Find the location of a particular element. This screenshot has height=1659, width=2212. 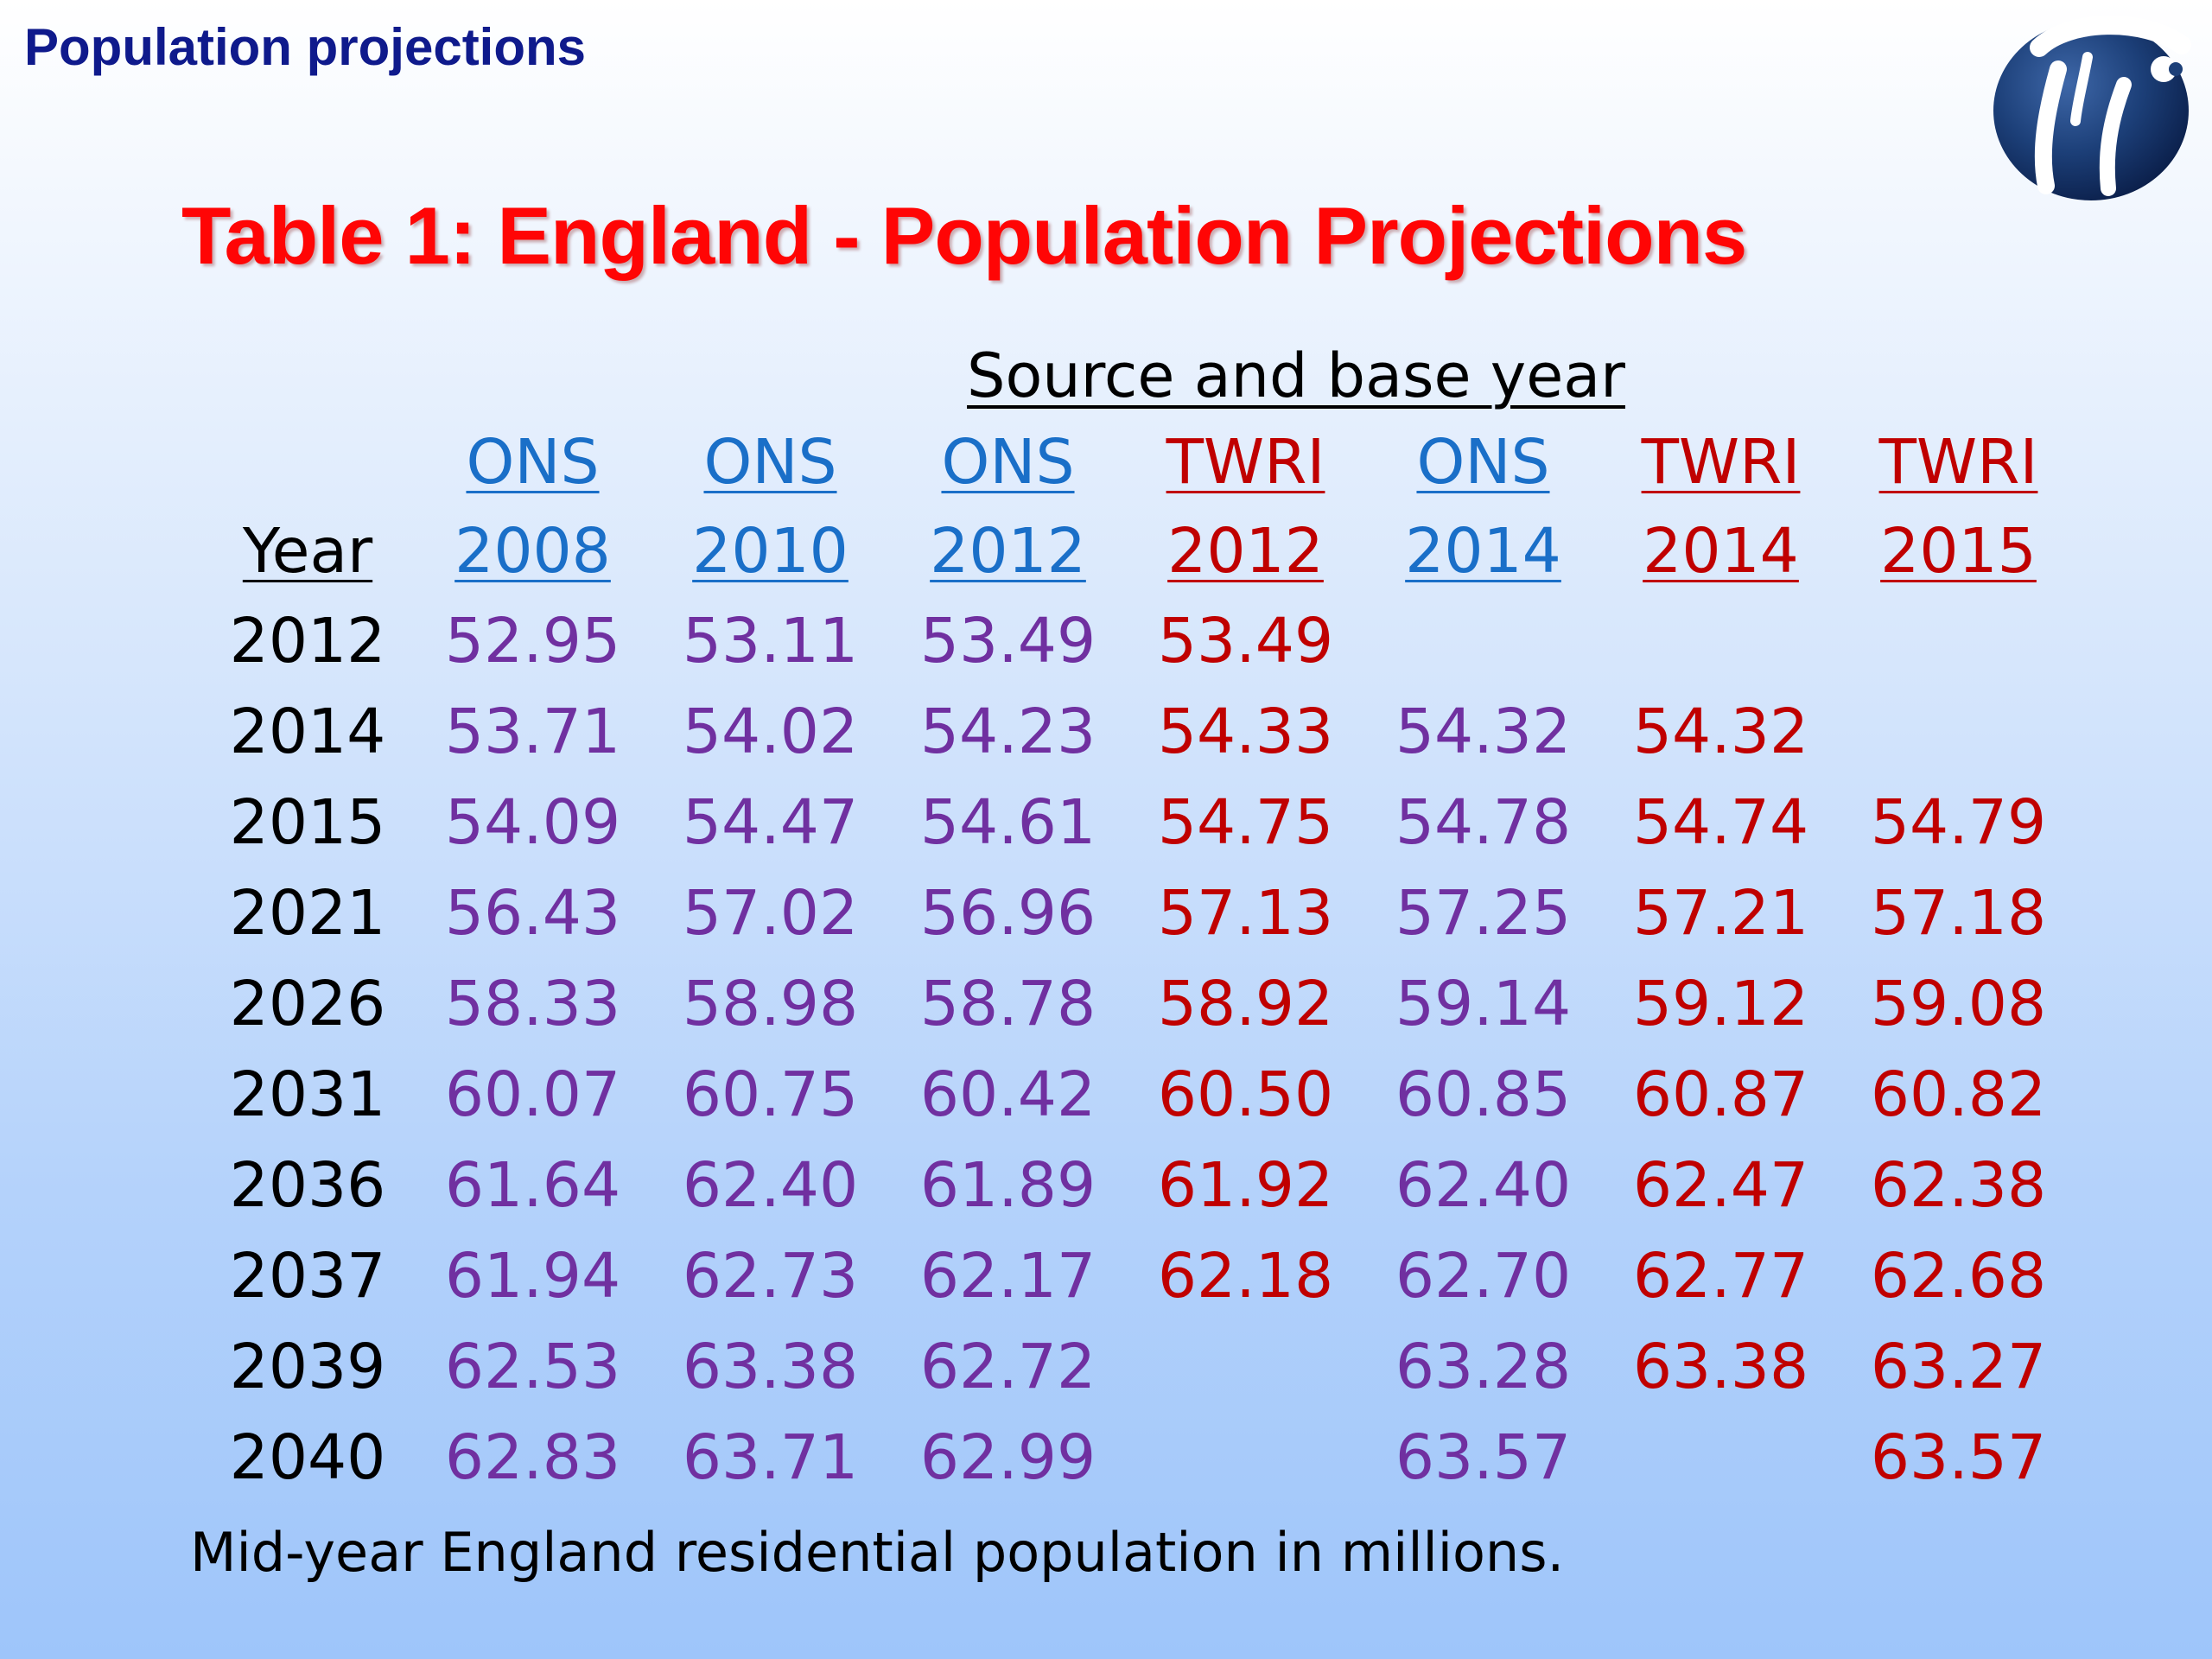

header-row-base-year: Year 2008 2010 2012 2012 2014 2014 2015 is located at coordinates (1139, 550).